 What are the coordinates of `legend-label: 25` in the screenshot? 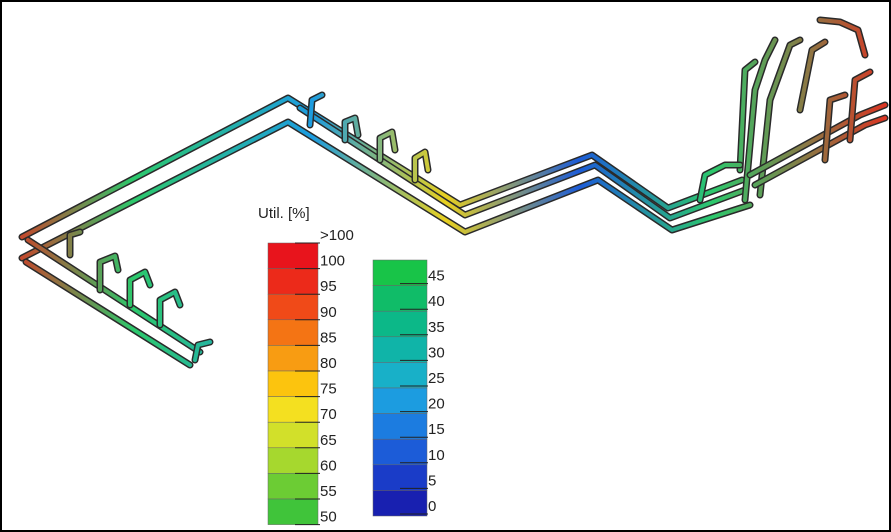 It's located at (436, 378).